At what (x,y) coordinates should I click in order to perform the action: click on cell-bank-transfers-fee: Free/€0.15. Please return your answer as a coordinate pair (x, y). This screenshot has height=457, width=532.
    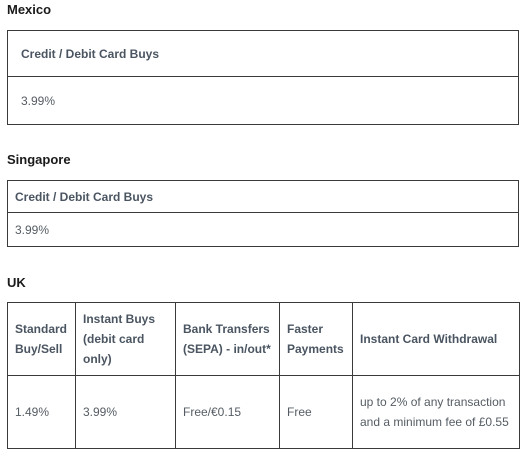
    Looking at the image, I should click on (227, 412).